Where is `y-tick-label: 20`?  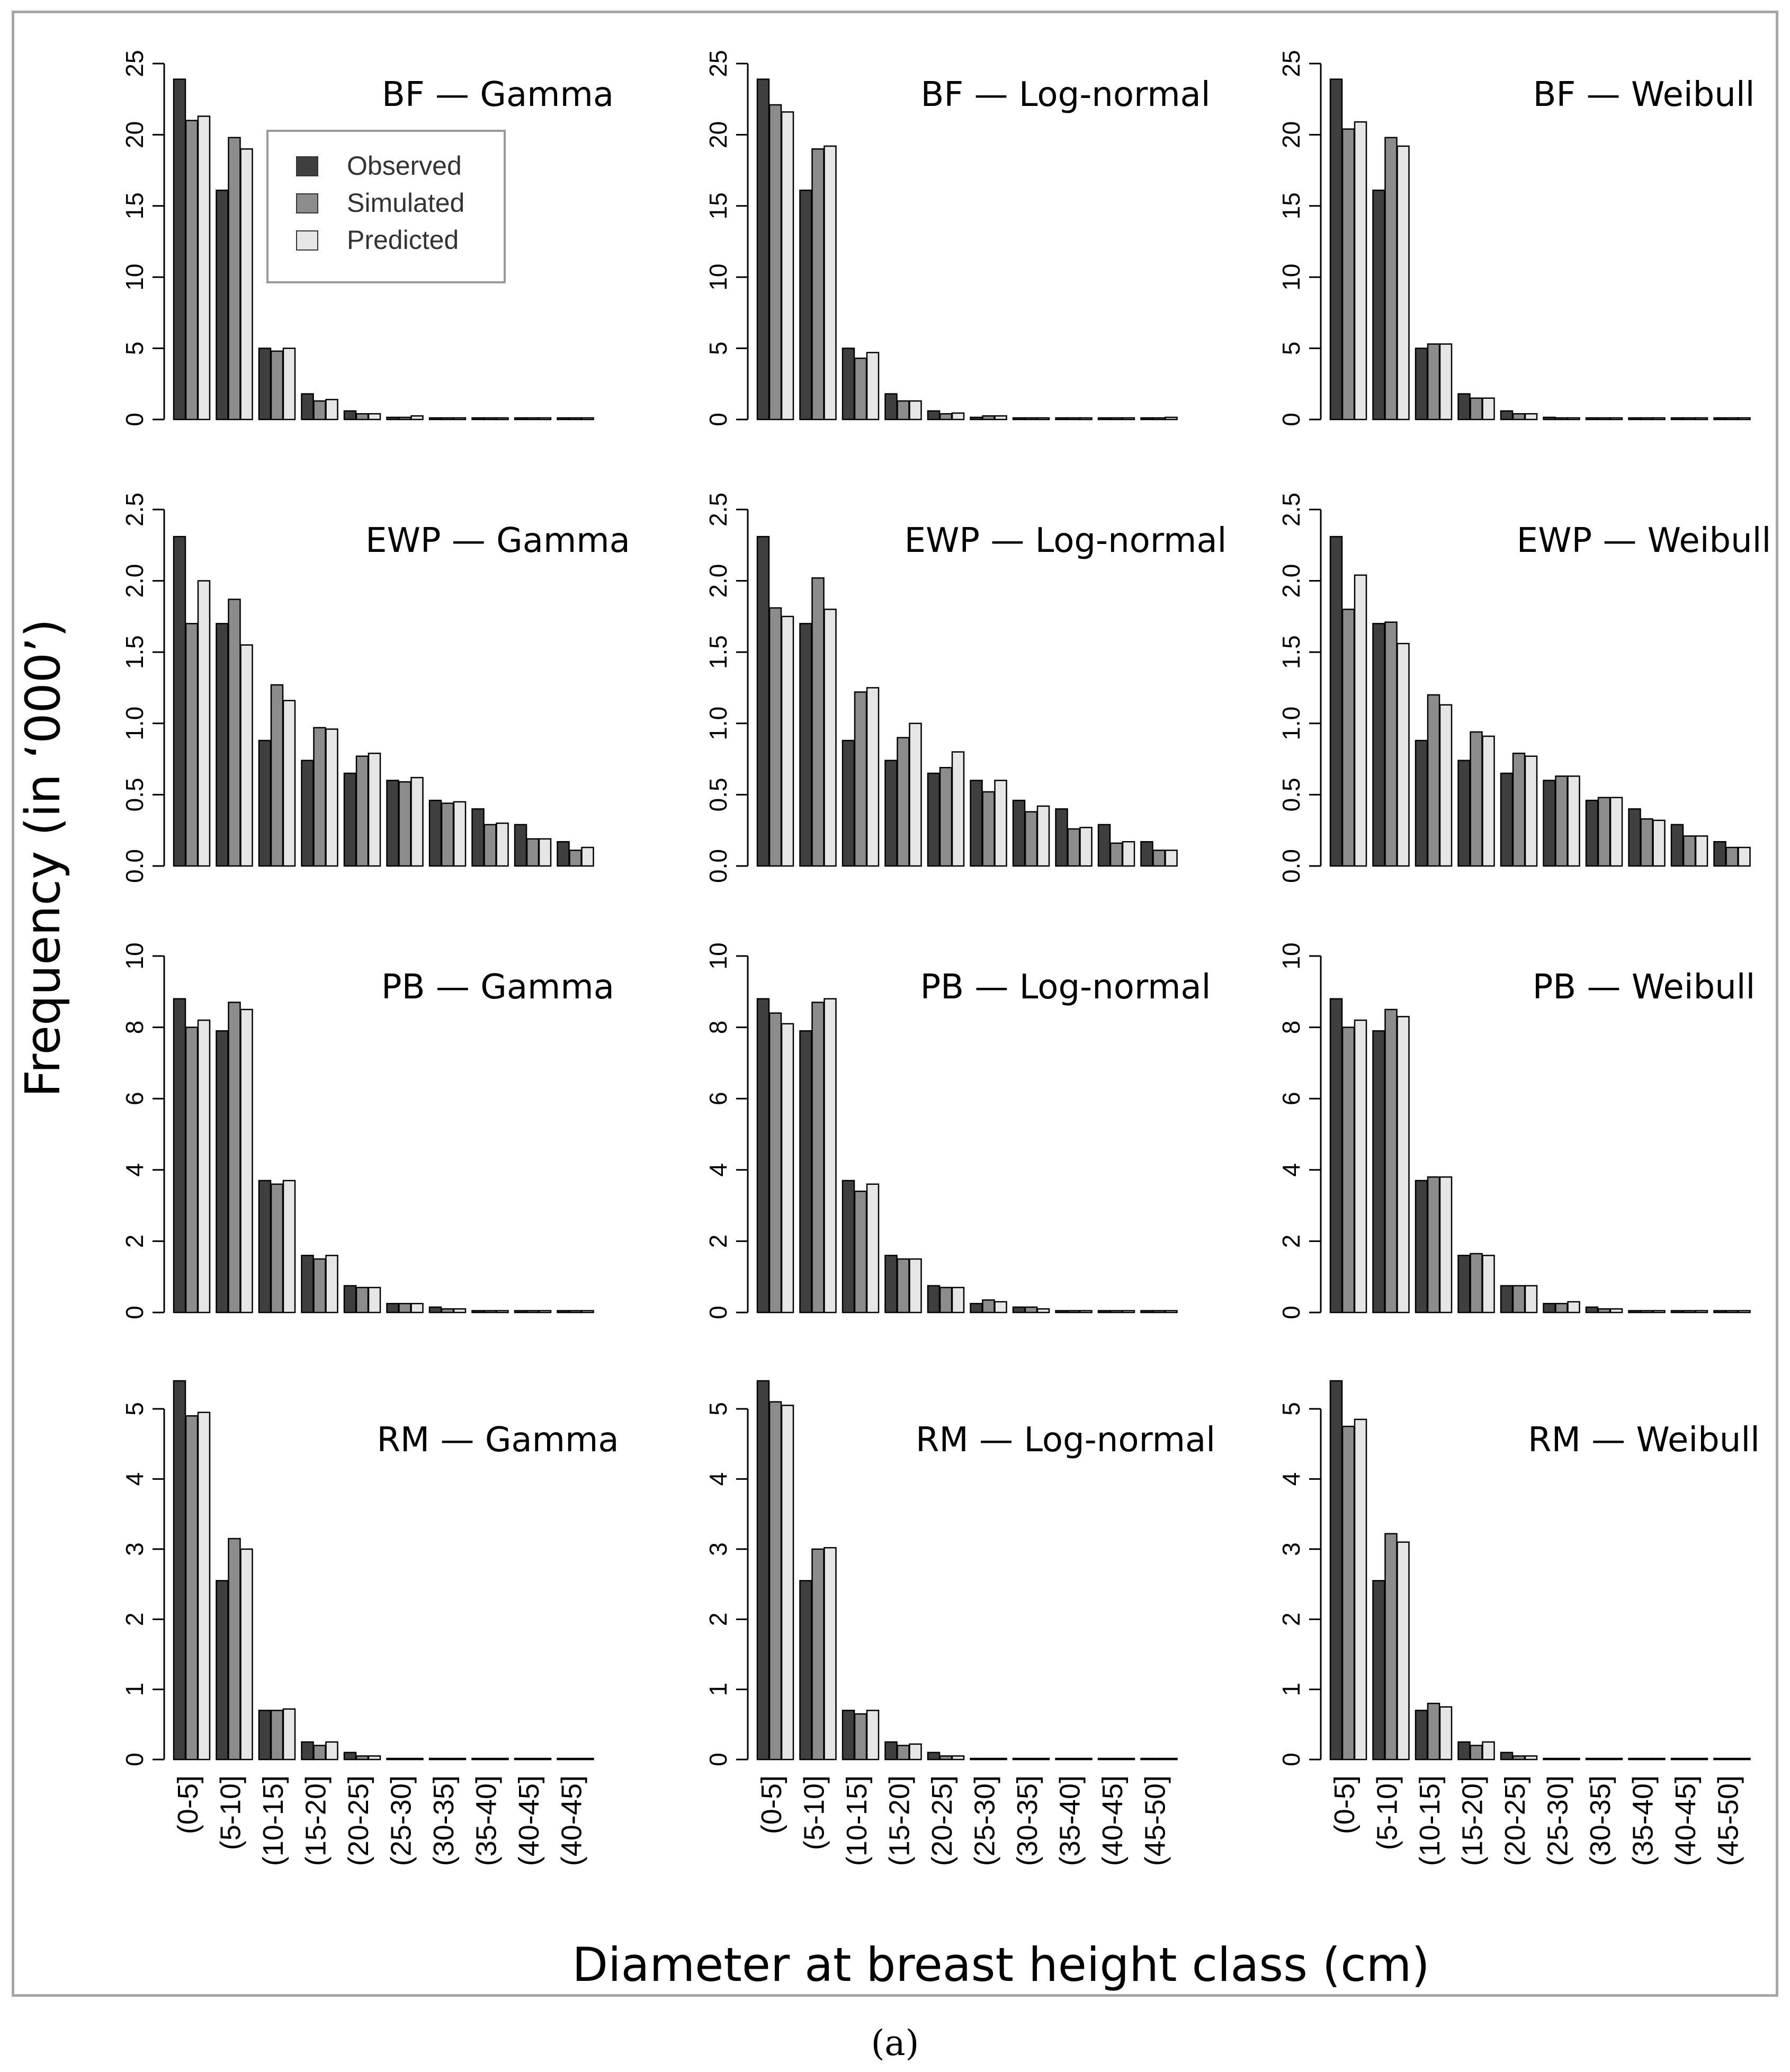 y-tick-label: 20 is located at coordinates (1291, 134).